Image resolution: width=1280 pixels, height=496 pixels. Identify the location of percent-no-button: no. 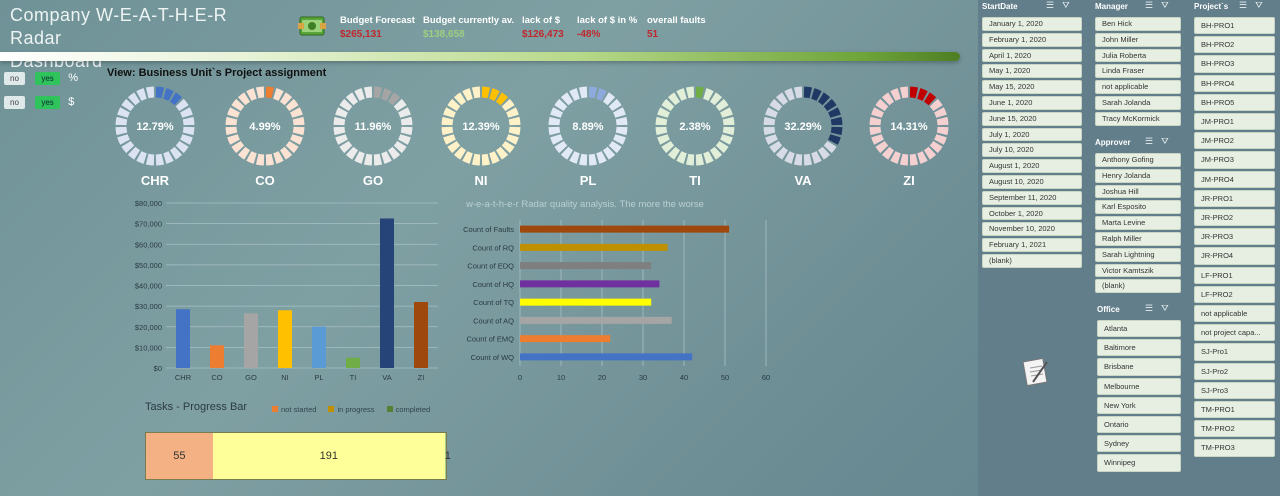
(14, 78).